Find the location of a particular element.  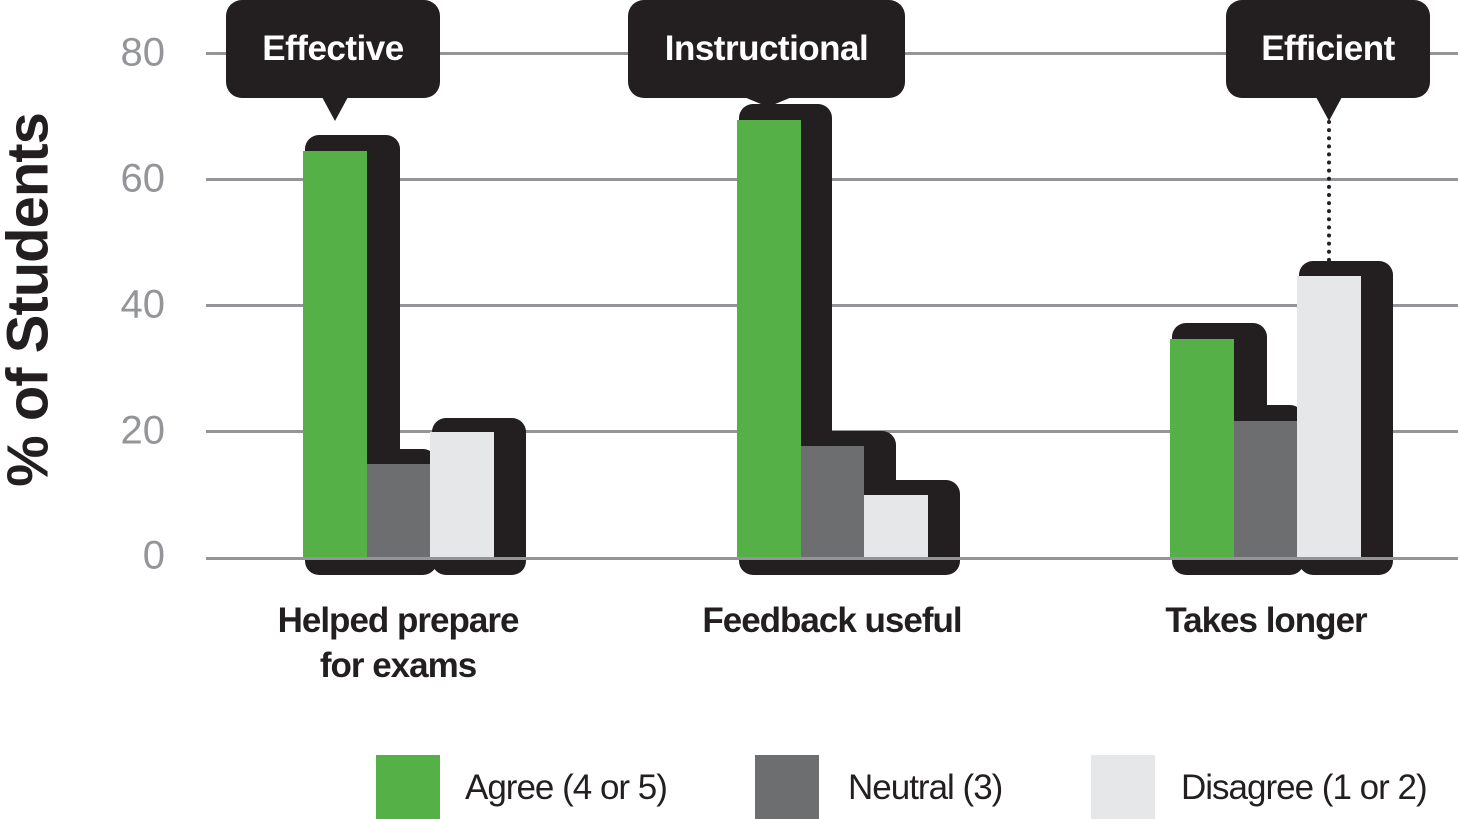

category-label-line: Takes longer is located at coordinates (1266, 620).